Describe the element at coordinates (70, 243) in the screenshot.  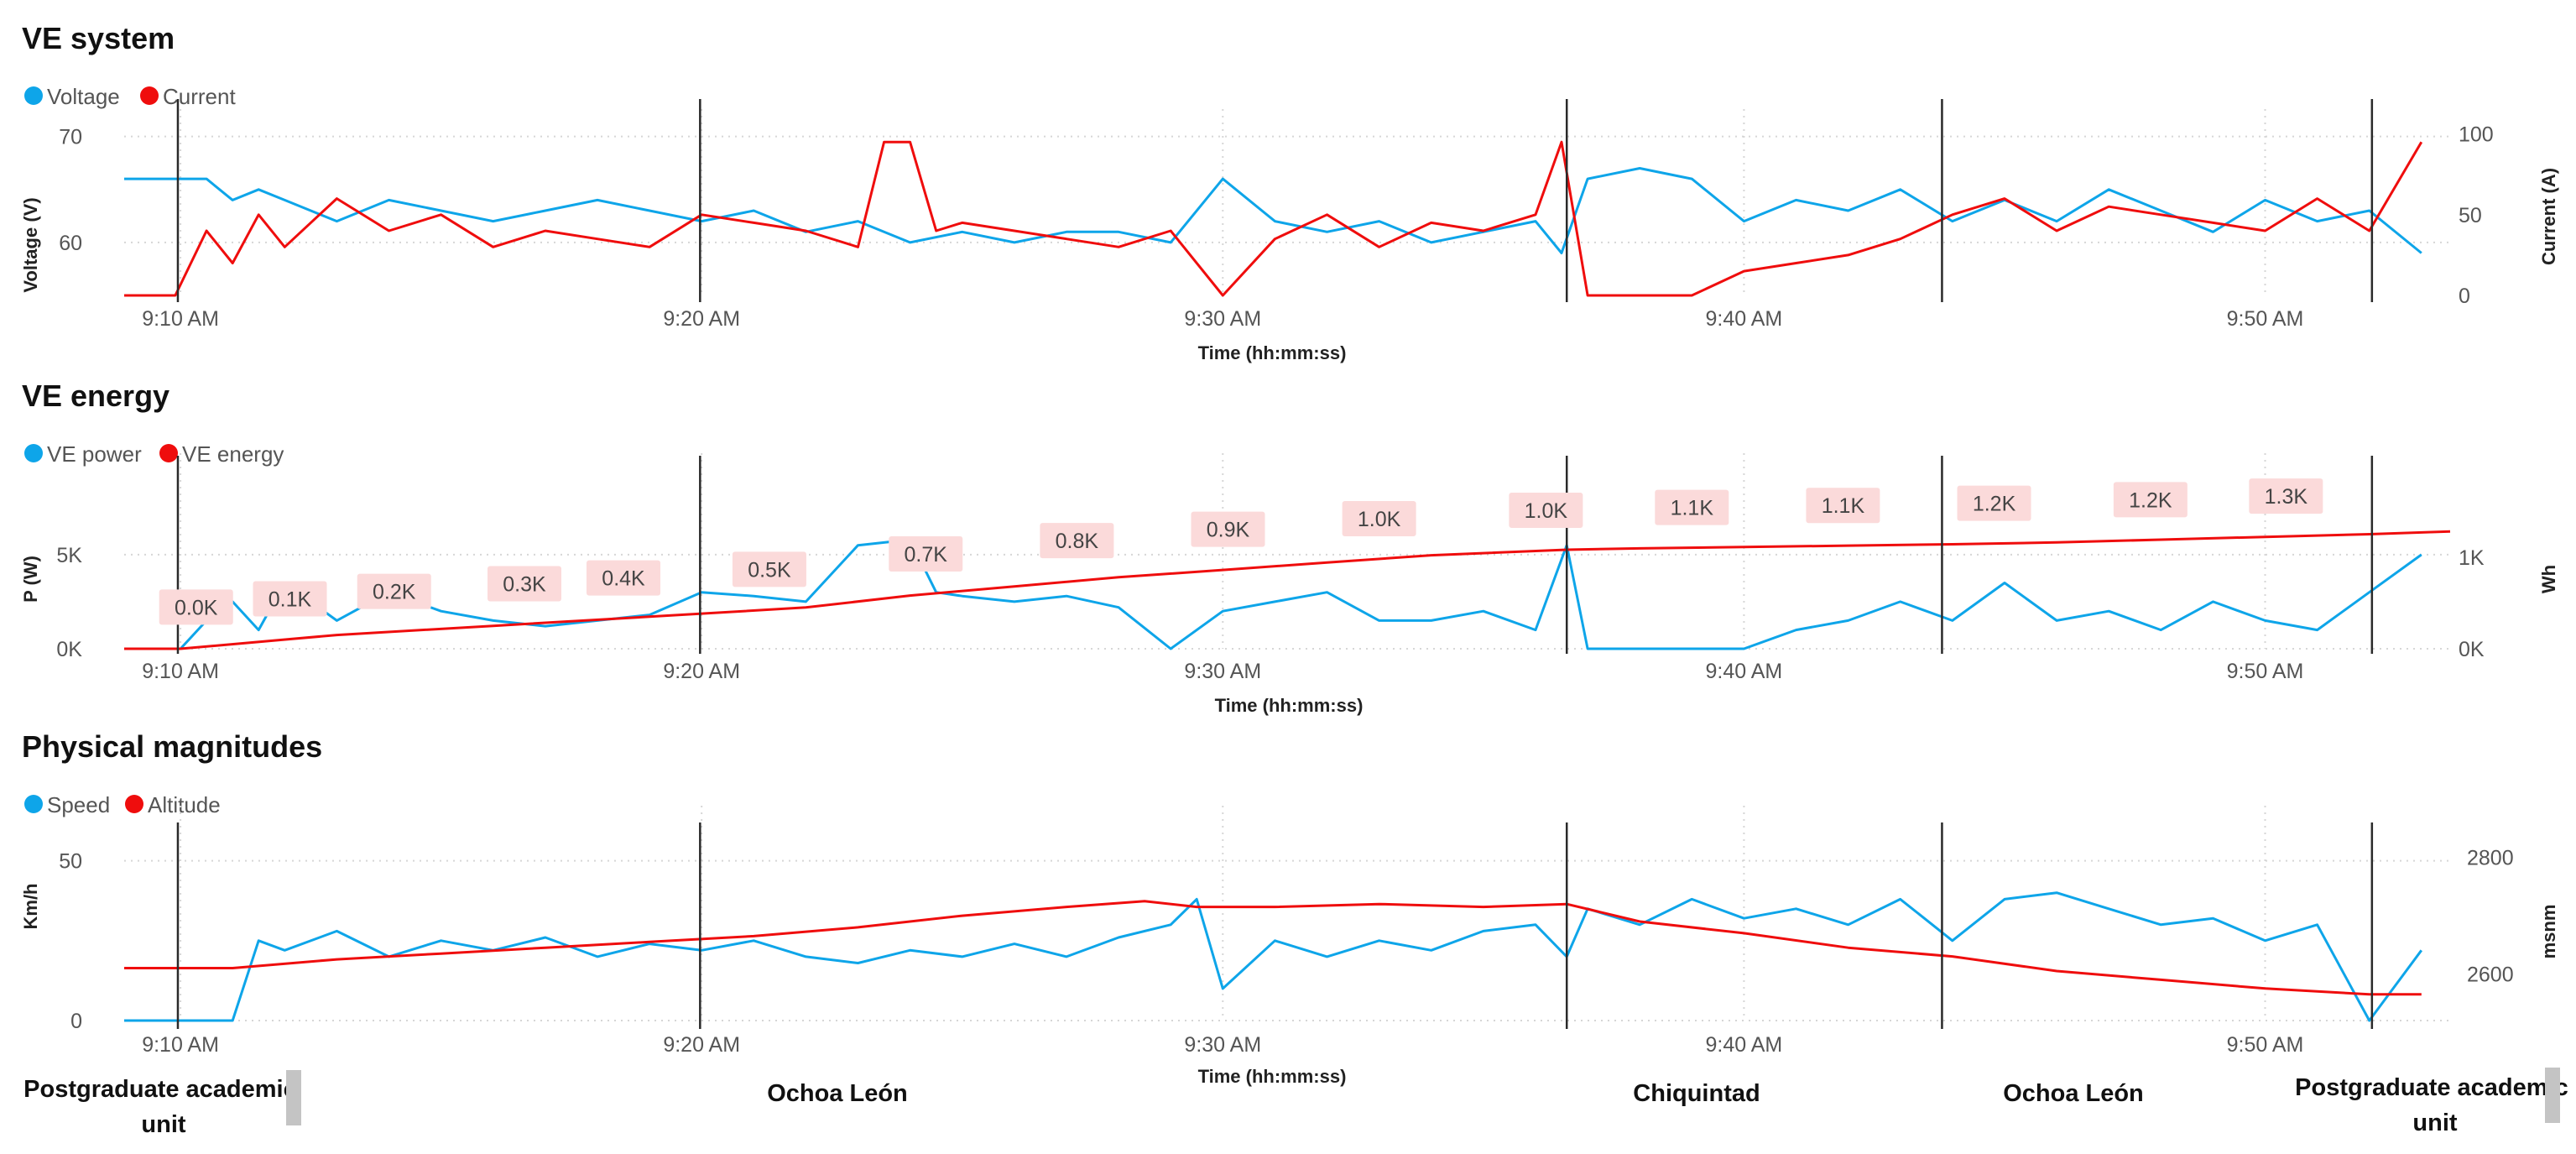
I see `y-left-tick-label: 60` at that location.